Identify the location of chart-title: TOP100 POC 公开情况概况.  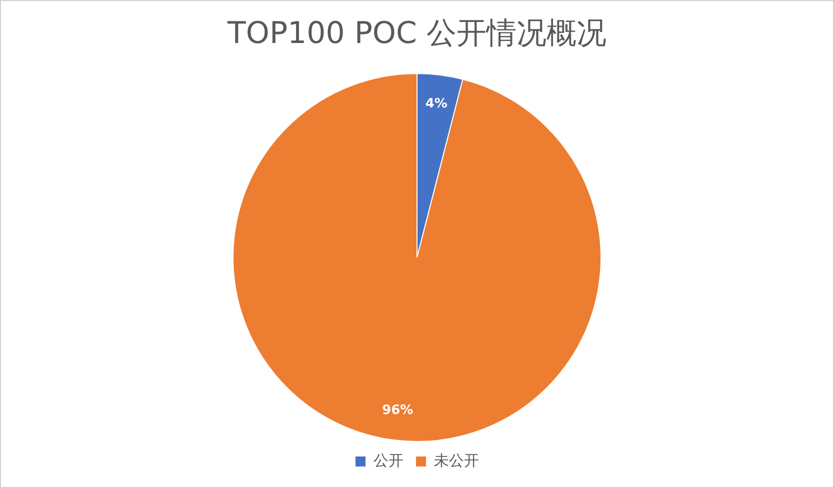
(416, 33).